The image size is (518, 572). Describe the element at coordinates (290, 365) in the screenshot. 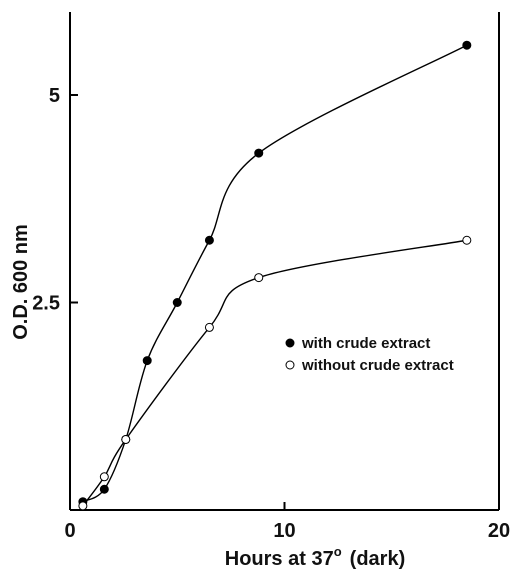

I see `legend-marker-without-crude-extract` at that location.